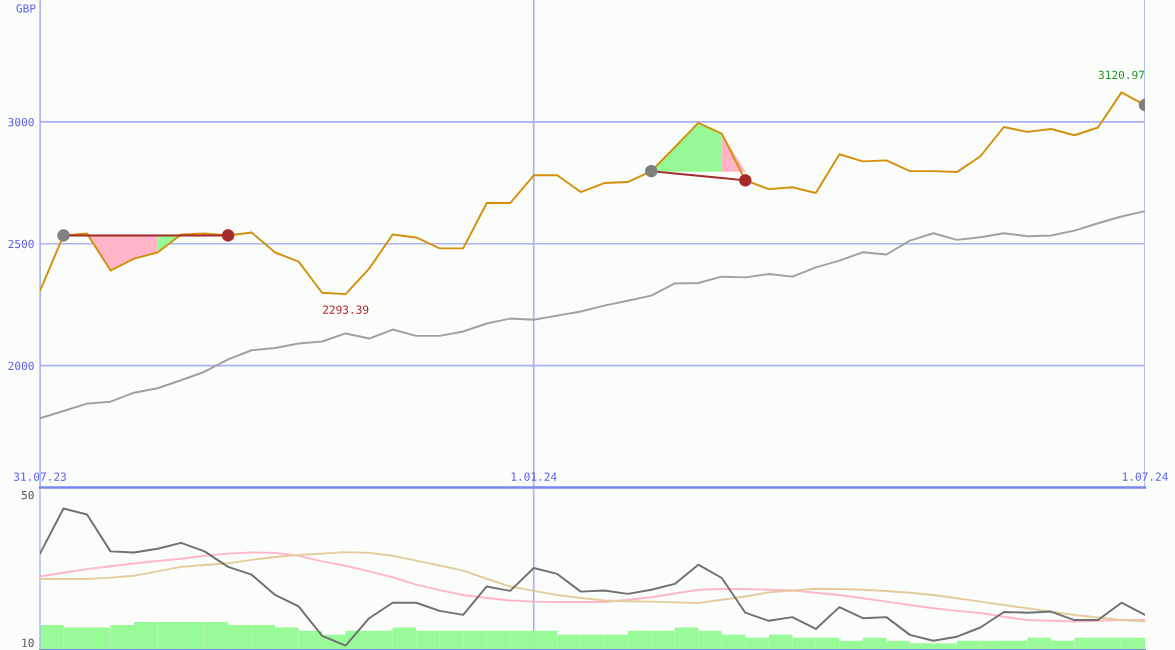 The width and height of the screenshot is (1175, 650). What do you see at coordinates (534, 476) in the screenshot?
I see `x-tick-label: 1.01.24` at bounding box center [534, 476].